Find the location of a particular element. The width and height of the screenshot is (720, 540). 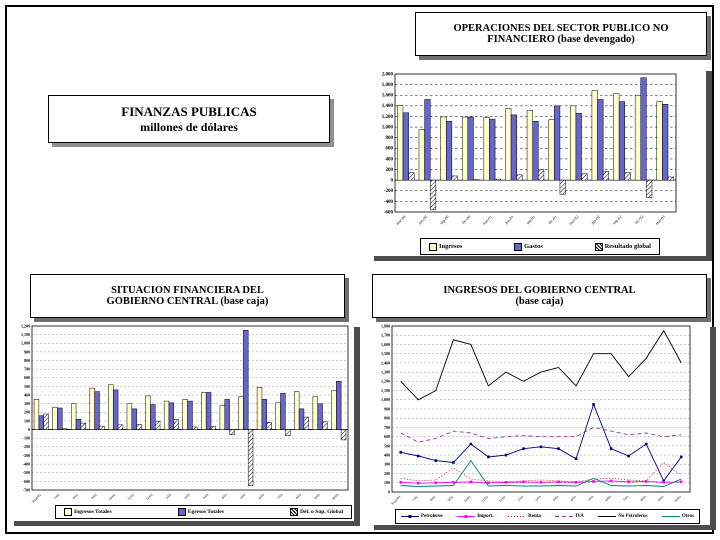

svg-text: sep-00 is located at coordinates (444, 219).